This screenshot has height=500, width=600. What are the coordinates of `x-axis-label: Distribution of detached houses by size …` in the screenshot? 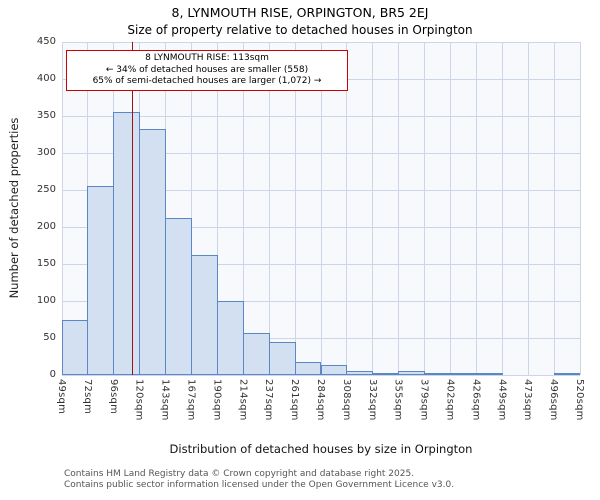 It's located at (321, 449).